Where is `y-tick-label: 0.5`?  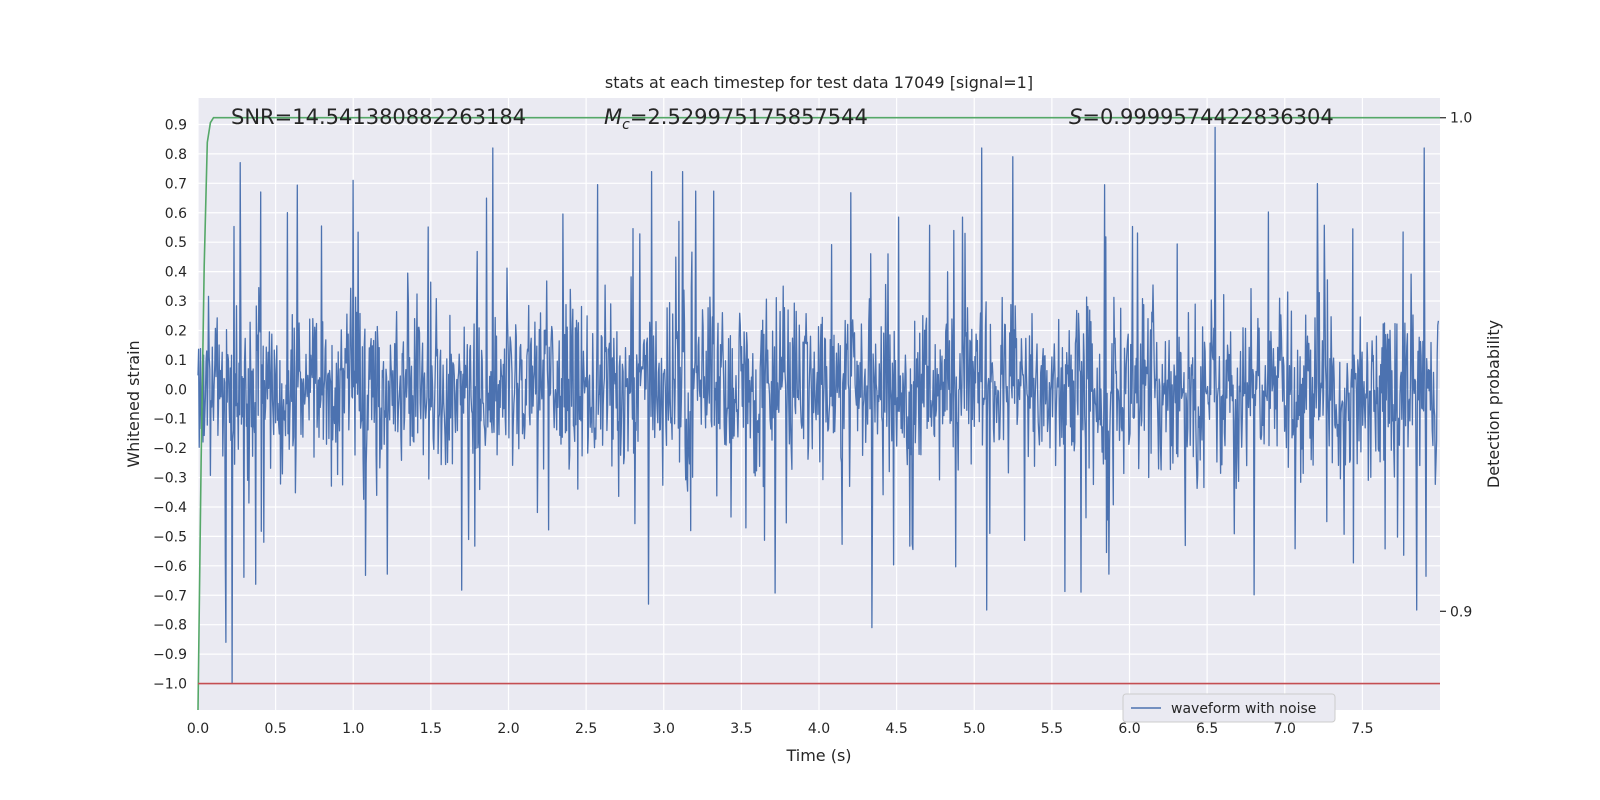
y-tick-label: 0.5 is located at coordinates (176, 243).